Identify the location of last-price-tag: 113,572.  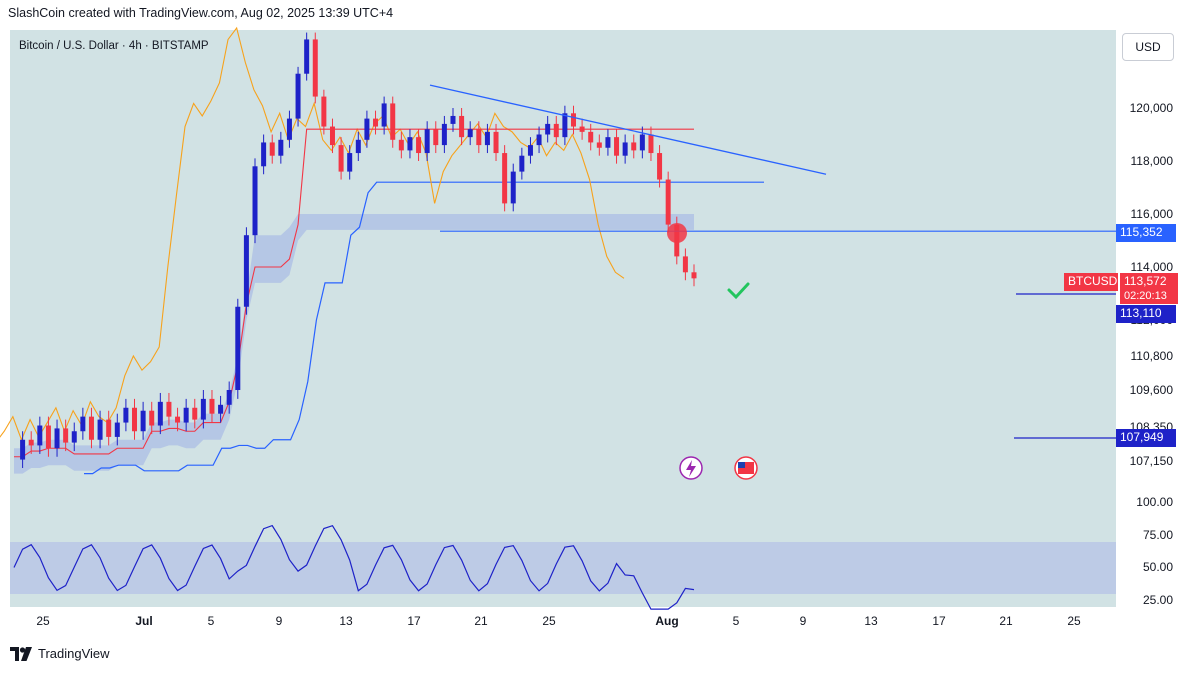
(1149, 281).